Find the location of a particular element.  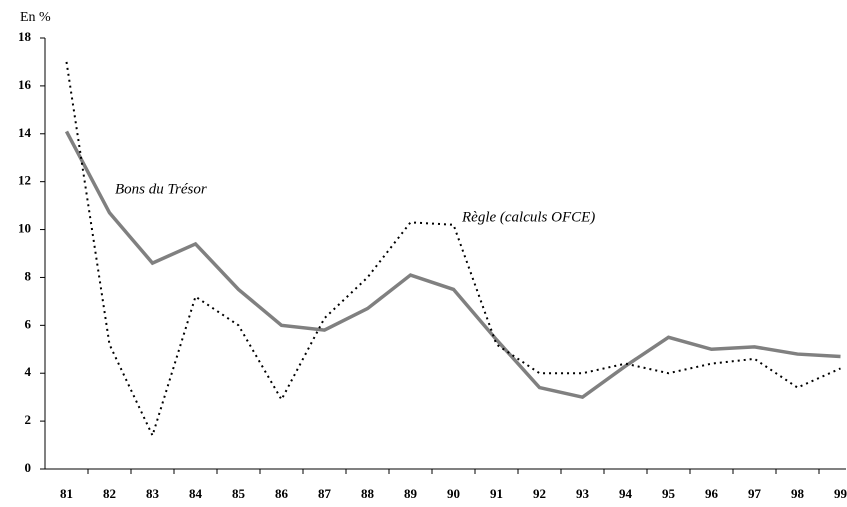

x-tick-label: 83 is located at coordinates (153, 493).